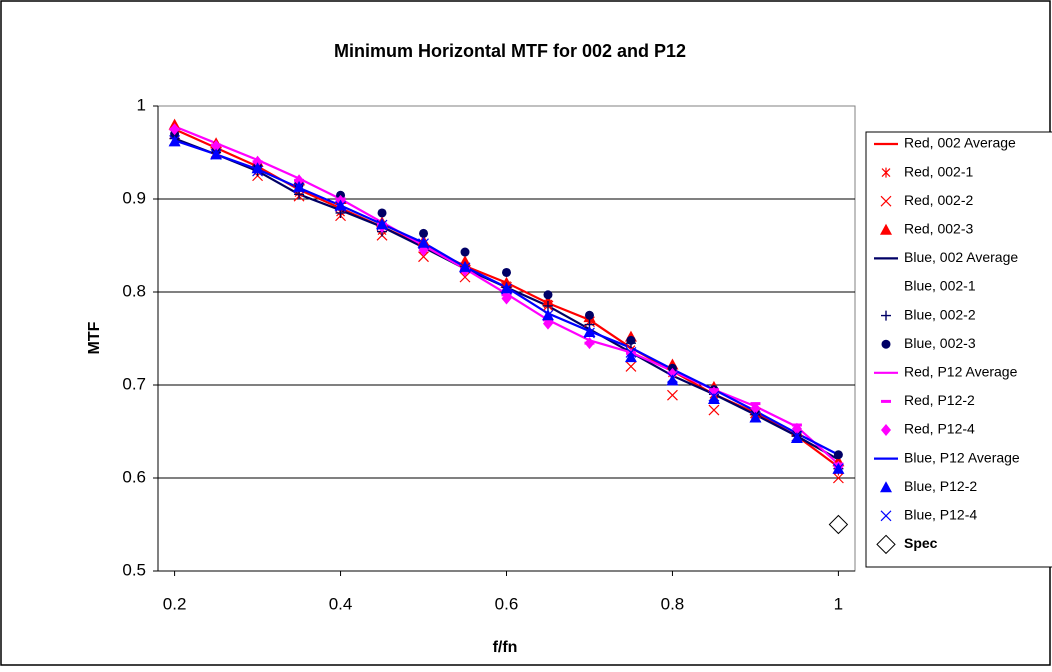 The height and width of the screenshot is (672, 1052). Describe the element at coordinates (510, 51) in the screenshot. I see `chart-title: Minimum Horizontal MTF for 002 and P12` at that location.